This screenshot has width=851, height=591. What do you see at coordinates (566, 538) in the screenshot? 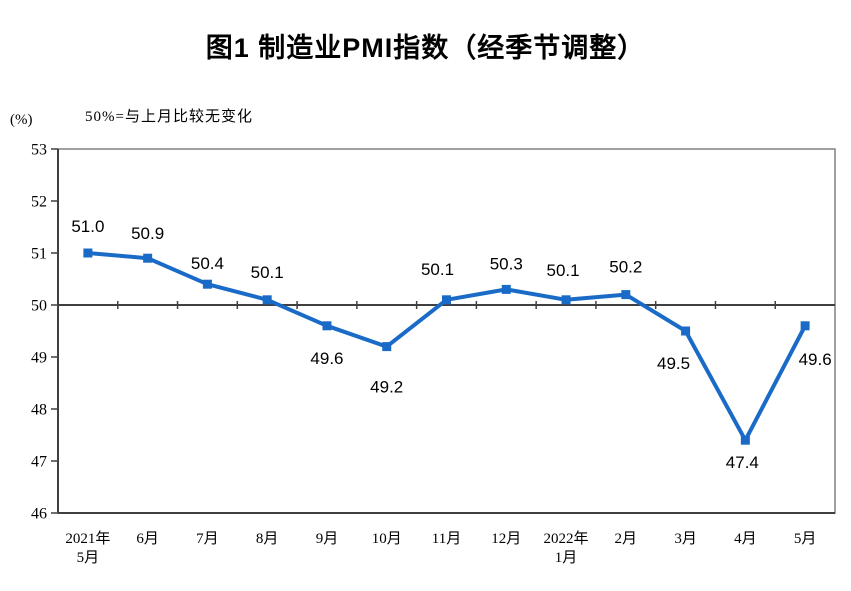
I see `x-axis-label: 2022年` at bounding box center [566, 538].